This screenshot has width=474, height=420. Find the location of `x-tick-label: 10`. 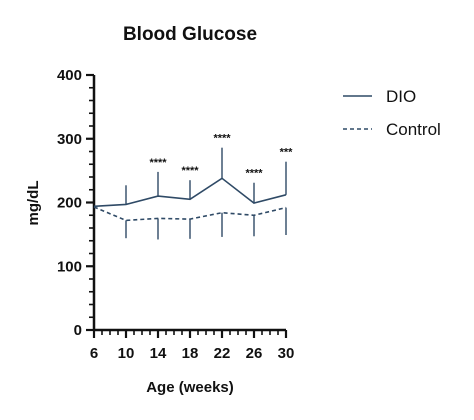

x-tick-label: 10 is located at coordinates (126, 353).